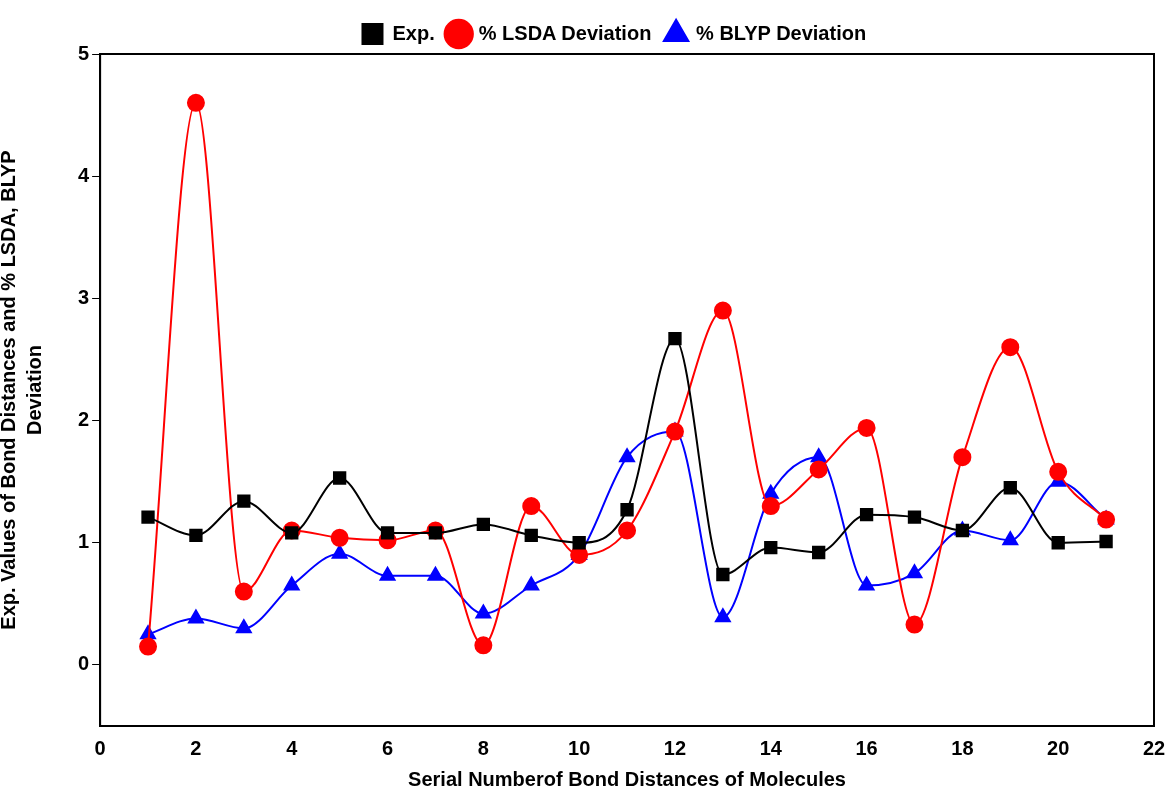 The width and height of the screenshot is (1174, 801). Describe the element at coordinates (962, 747) in the screenshot. I see `x-tick-label: 18` at that location.